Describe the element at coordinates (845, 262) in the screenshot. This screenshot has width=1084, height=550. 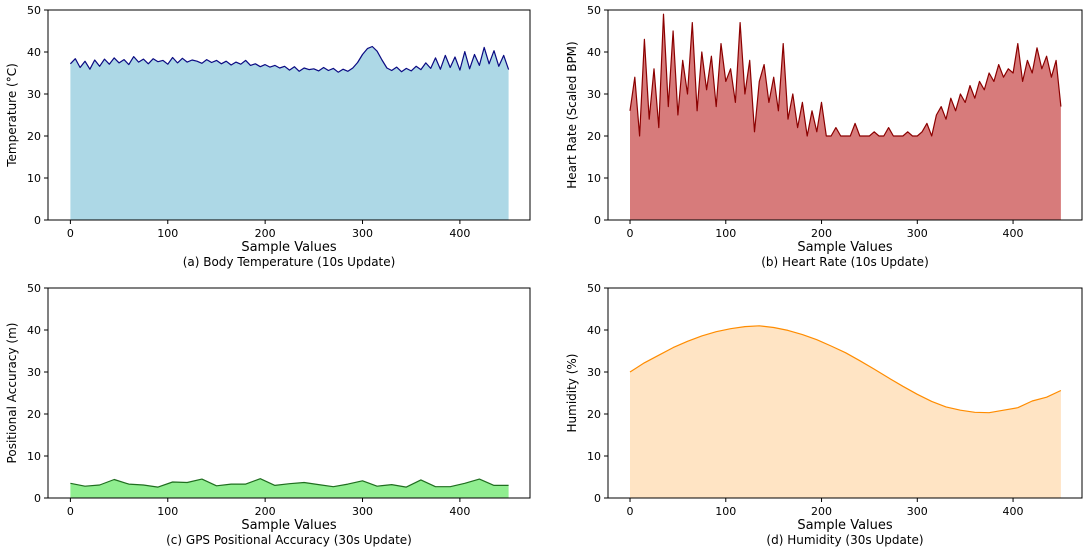
I see `chart-title: (b) Heart Rate (10s Update)` at that location.